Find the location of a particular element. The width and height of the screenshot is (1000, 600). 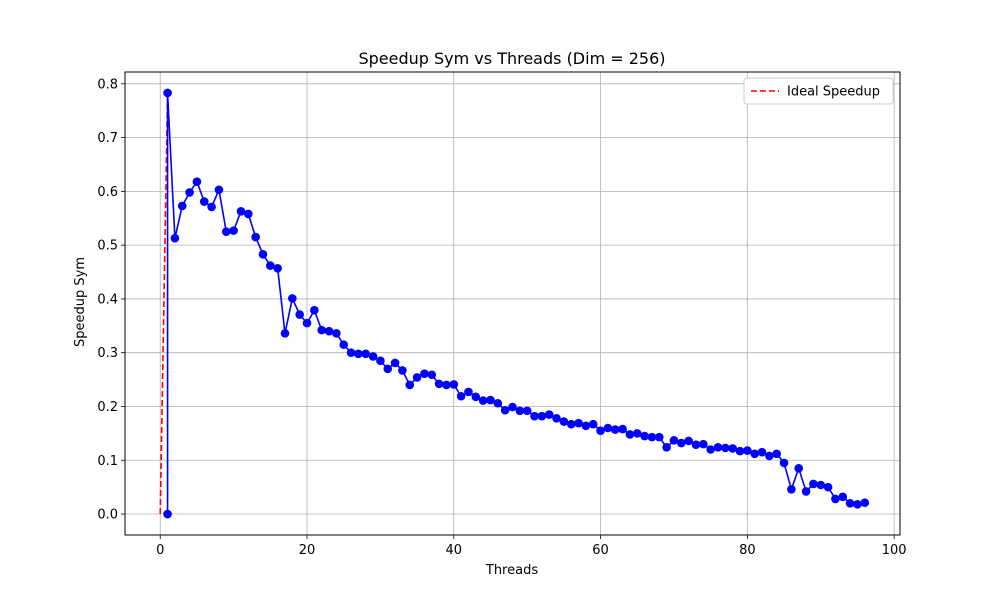

ideal-speedup-series is located at coordinates (164, 303).